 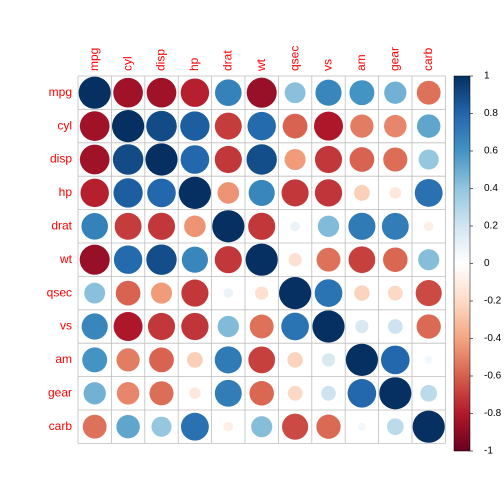 What do you see at coordinates (261, 393) in the screenshot?
I see `corr-circle-gear-wt` at bounding box center [261, 393].